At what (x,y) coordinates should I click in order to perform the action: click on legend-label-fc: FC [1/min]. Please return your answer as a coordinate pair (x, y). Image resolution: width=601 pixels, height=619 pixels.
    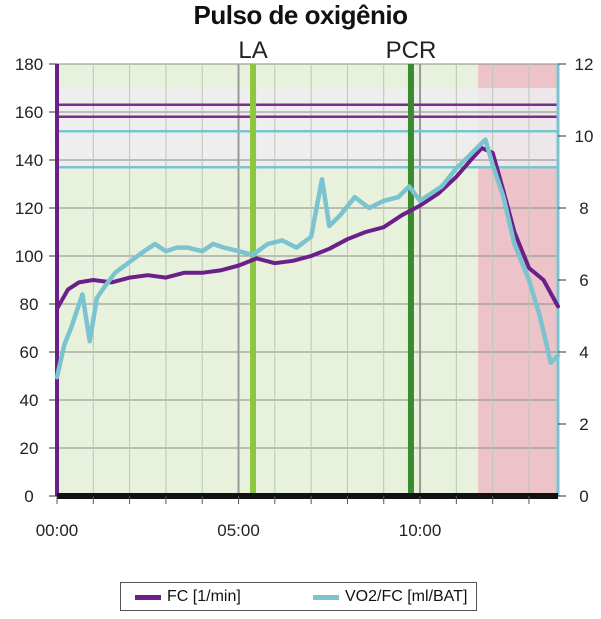
    Looking at the image, I should click on (204, 596).